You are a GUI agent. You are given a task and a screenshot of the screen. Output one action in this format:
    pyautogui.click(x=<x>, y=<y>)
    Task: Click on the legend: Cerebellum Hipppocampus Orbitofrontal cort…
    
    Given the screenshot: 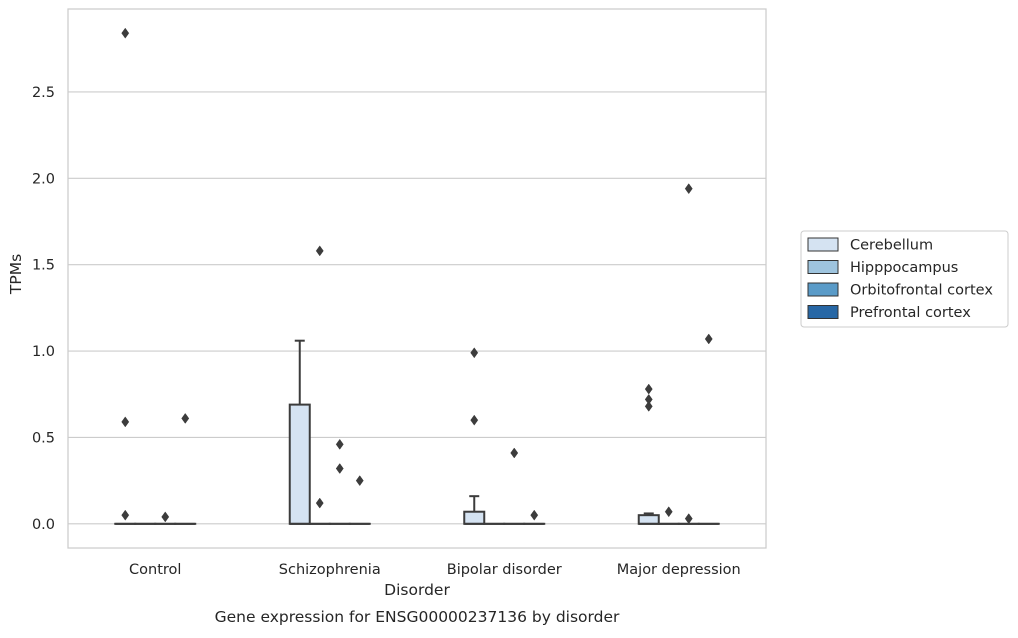 What is the action you would take?
    pyautogui.click(x=904, y=279)
    